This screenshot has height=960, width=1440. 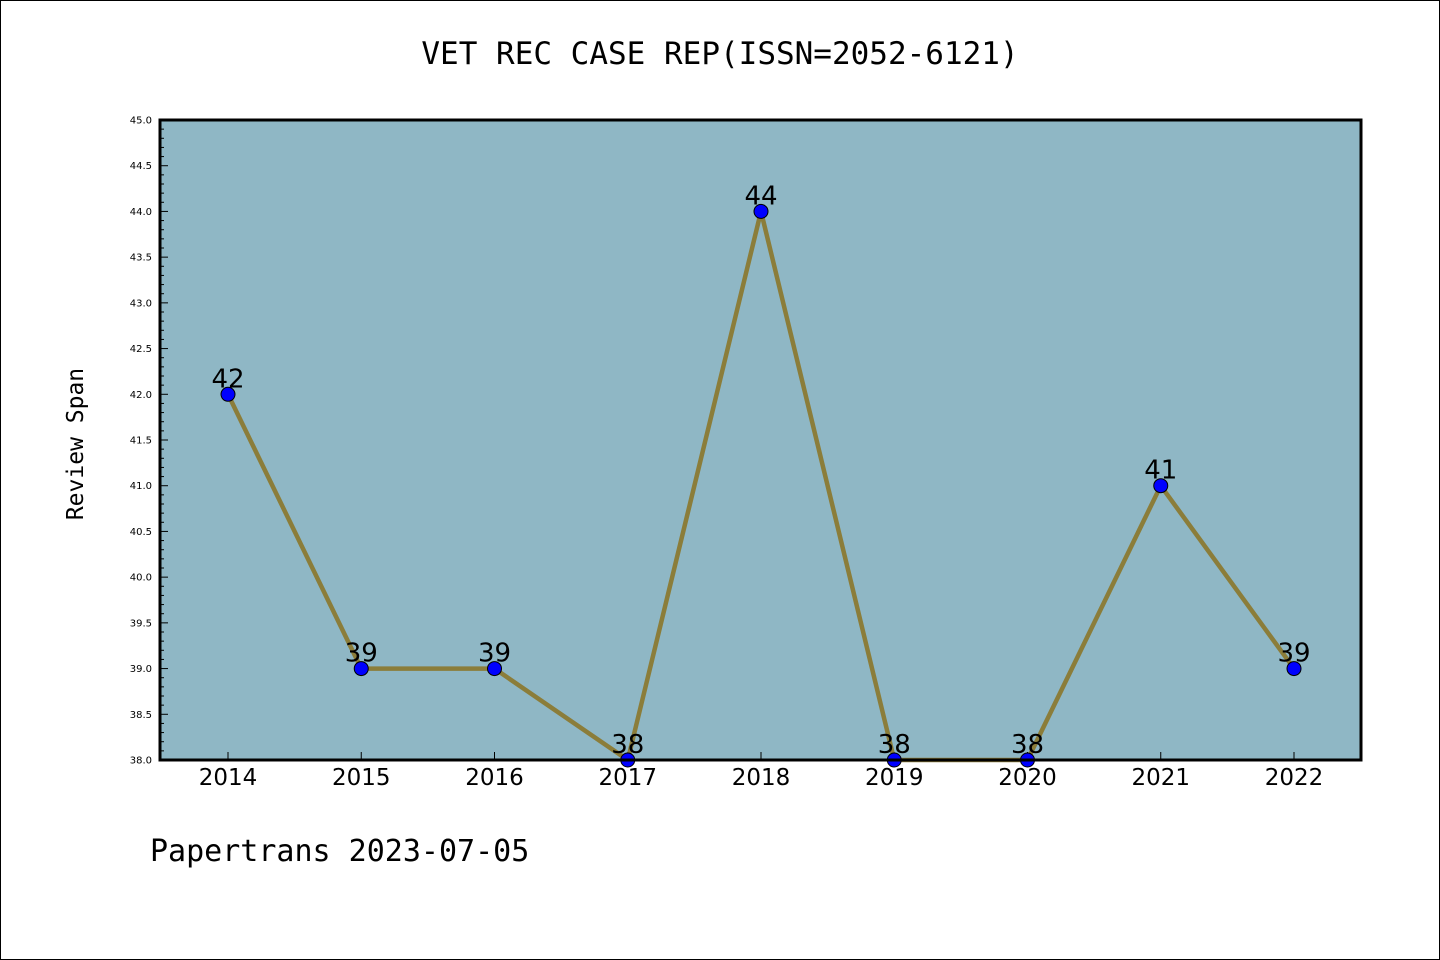 What do you see at coordinates (760, 196) in the screenshot?
I see `data-label: 44` at bounding box center [760, 196].